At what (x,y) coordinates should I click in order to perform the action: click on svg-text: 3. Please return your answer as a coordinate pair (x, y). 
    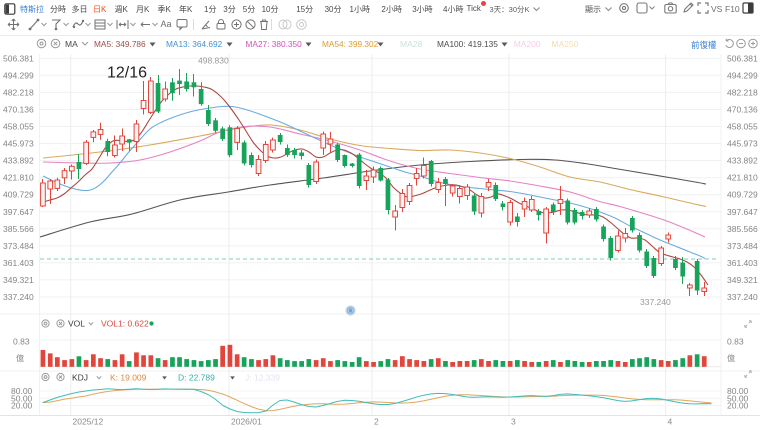
    Looking at the image, I should click on (513, 422).